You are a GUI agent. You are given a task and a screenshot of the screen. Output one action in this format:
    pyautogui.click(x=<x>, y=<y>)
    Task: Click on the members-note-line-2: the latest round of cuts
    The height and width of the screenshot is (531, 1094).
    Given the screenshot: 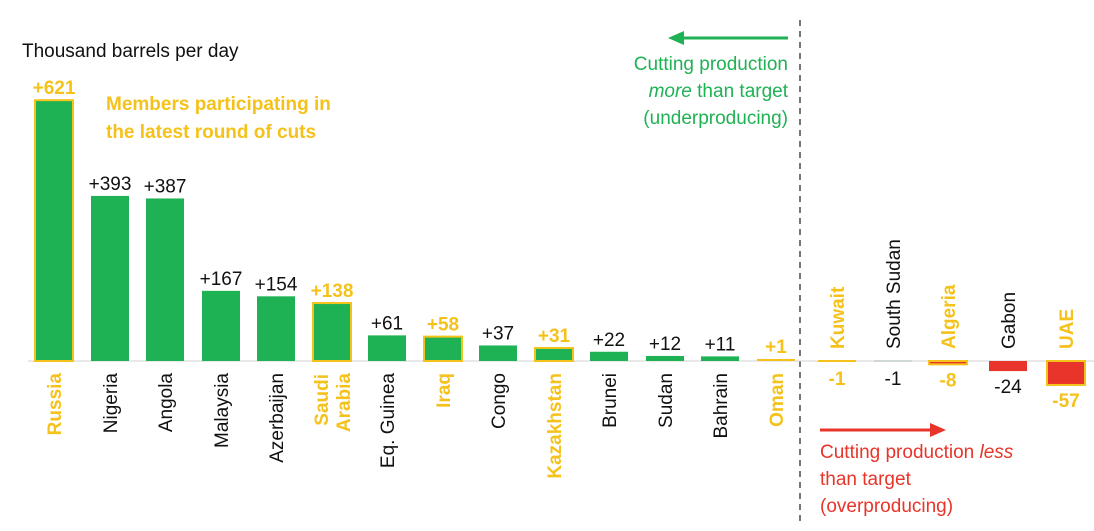 What is the action you would take?
    pyautogui.click(x=211, y=132)
    